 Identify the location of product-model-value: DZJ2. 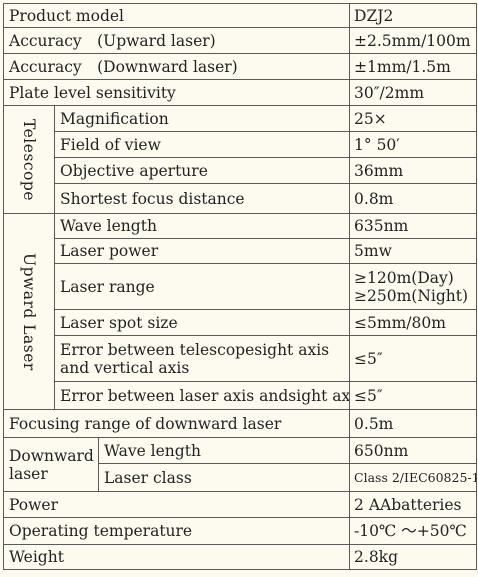
(413, 15).